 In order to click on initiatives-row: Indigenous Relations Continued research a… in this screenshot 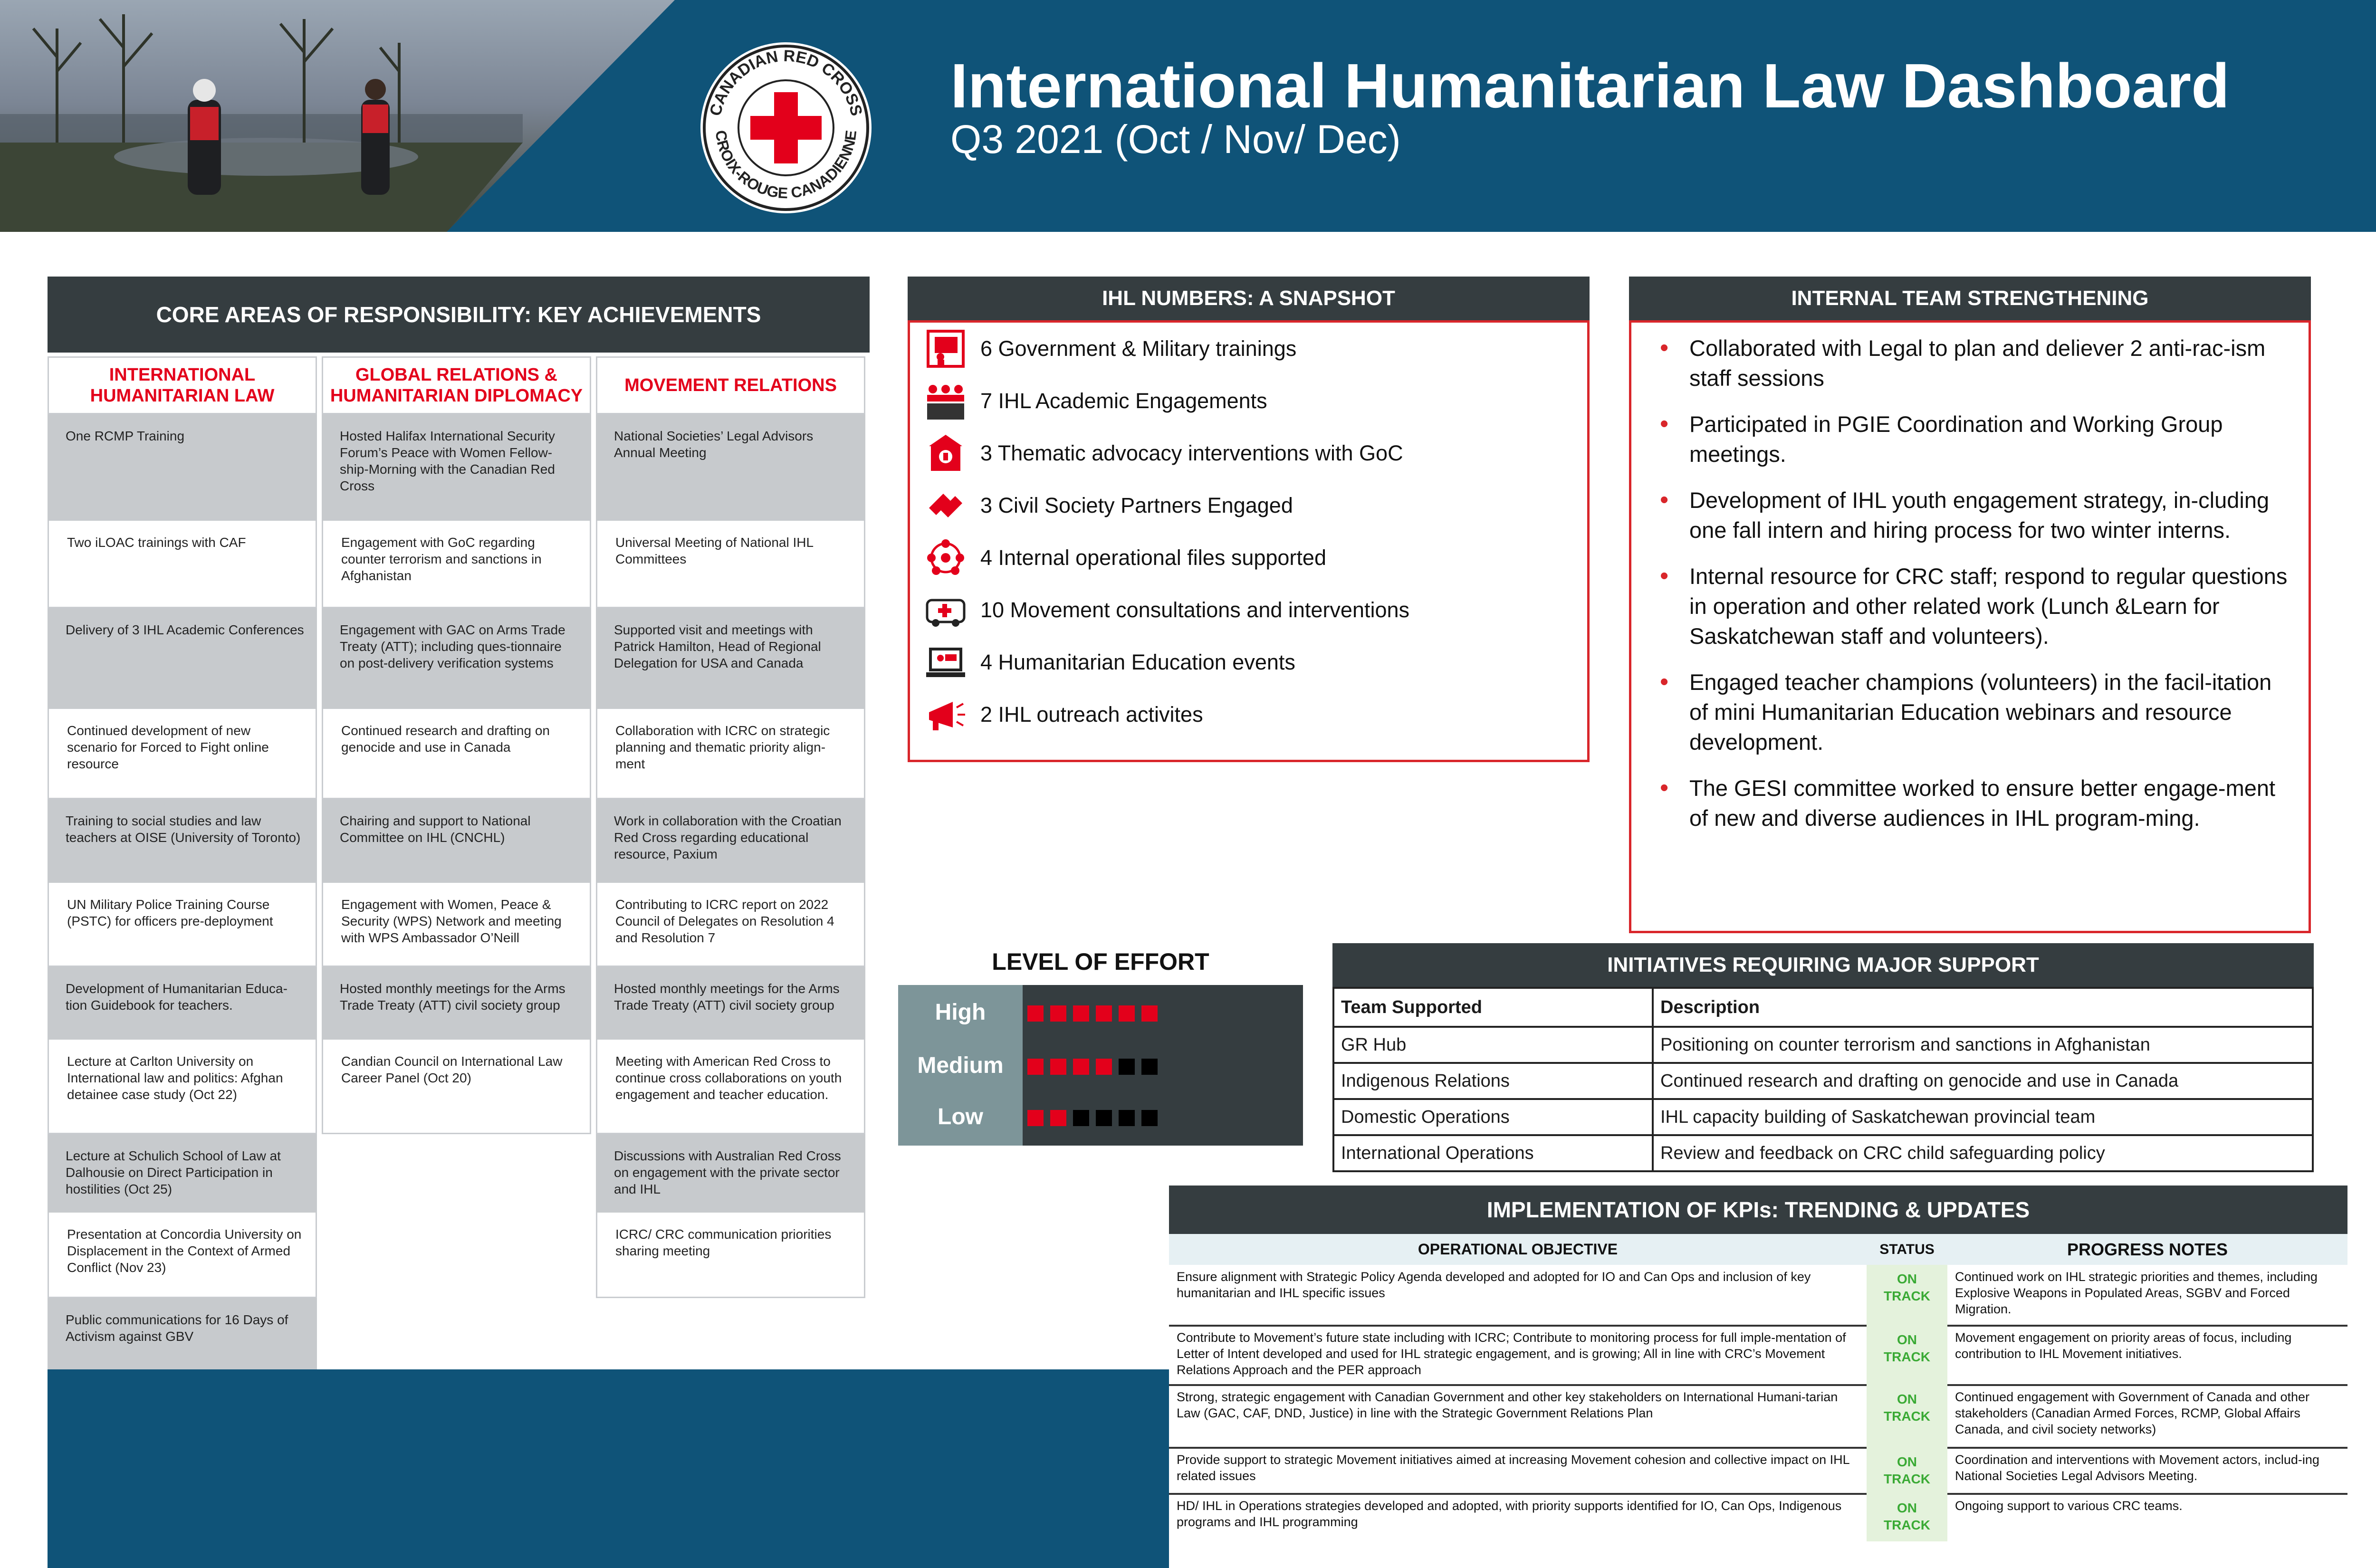, I will do `click(1823, 1081)`.